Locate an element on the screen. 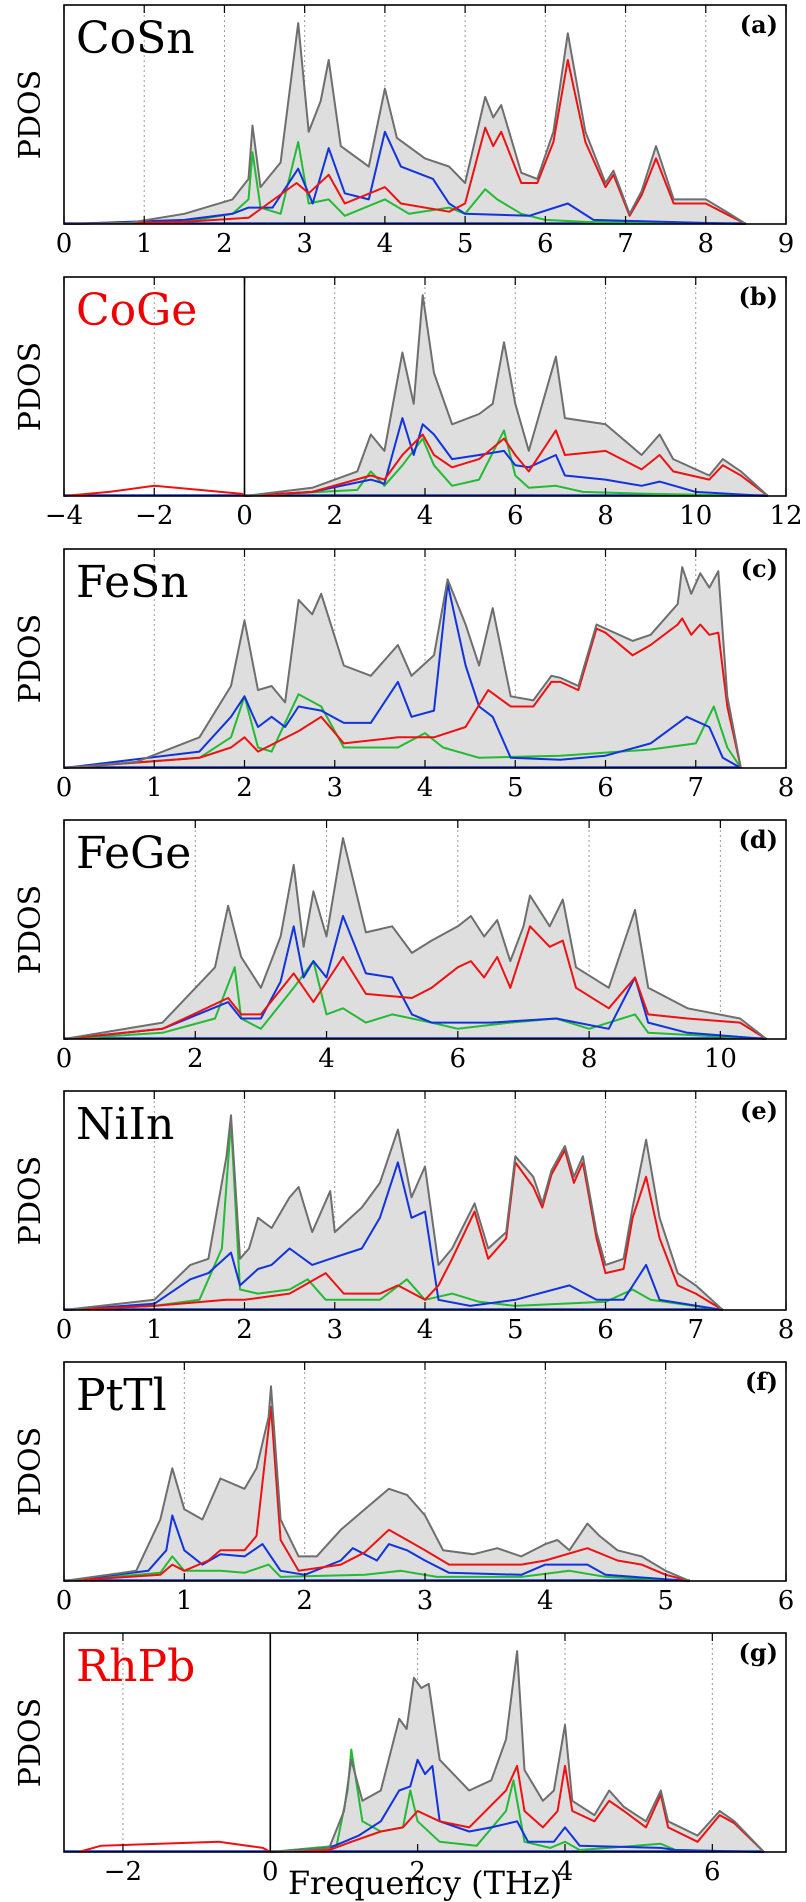 The height and width of the screenshot is (1902, 806). panel-niin: 0 1 2 3 4 5 6 7 8 NiIn (e) PDOS is located at coordinates (404, 1217).